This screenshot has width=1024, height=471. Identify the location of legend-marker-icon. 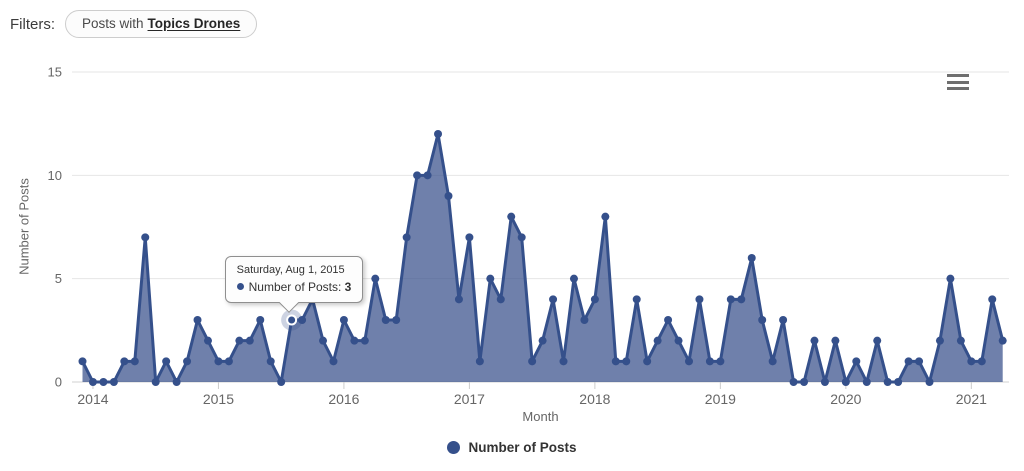
(454, 447).